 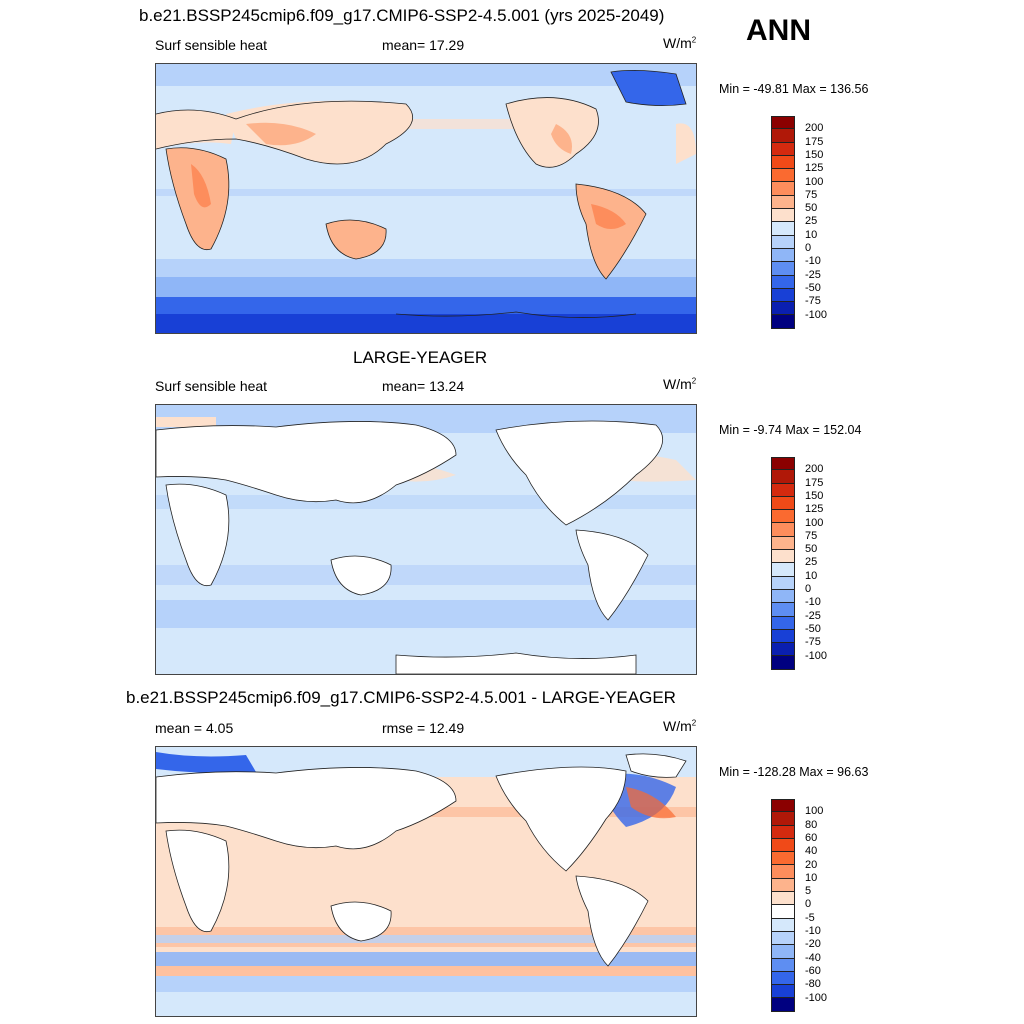 What do you see at coordinates (426, 539) in the screenshot?
I see `panel2-map` at bounding box center [426, 539].